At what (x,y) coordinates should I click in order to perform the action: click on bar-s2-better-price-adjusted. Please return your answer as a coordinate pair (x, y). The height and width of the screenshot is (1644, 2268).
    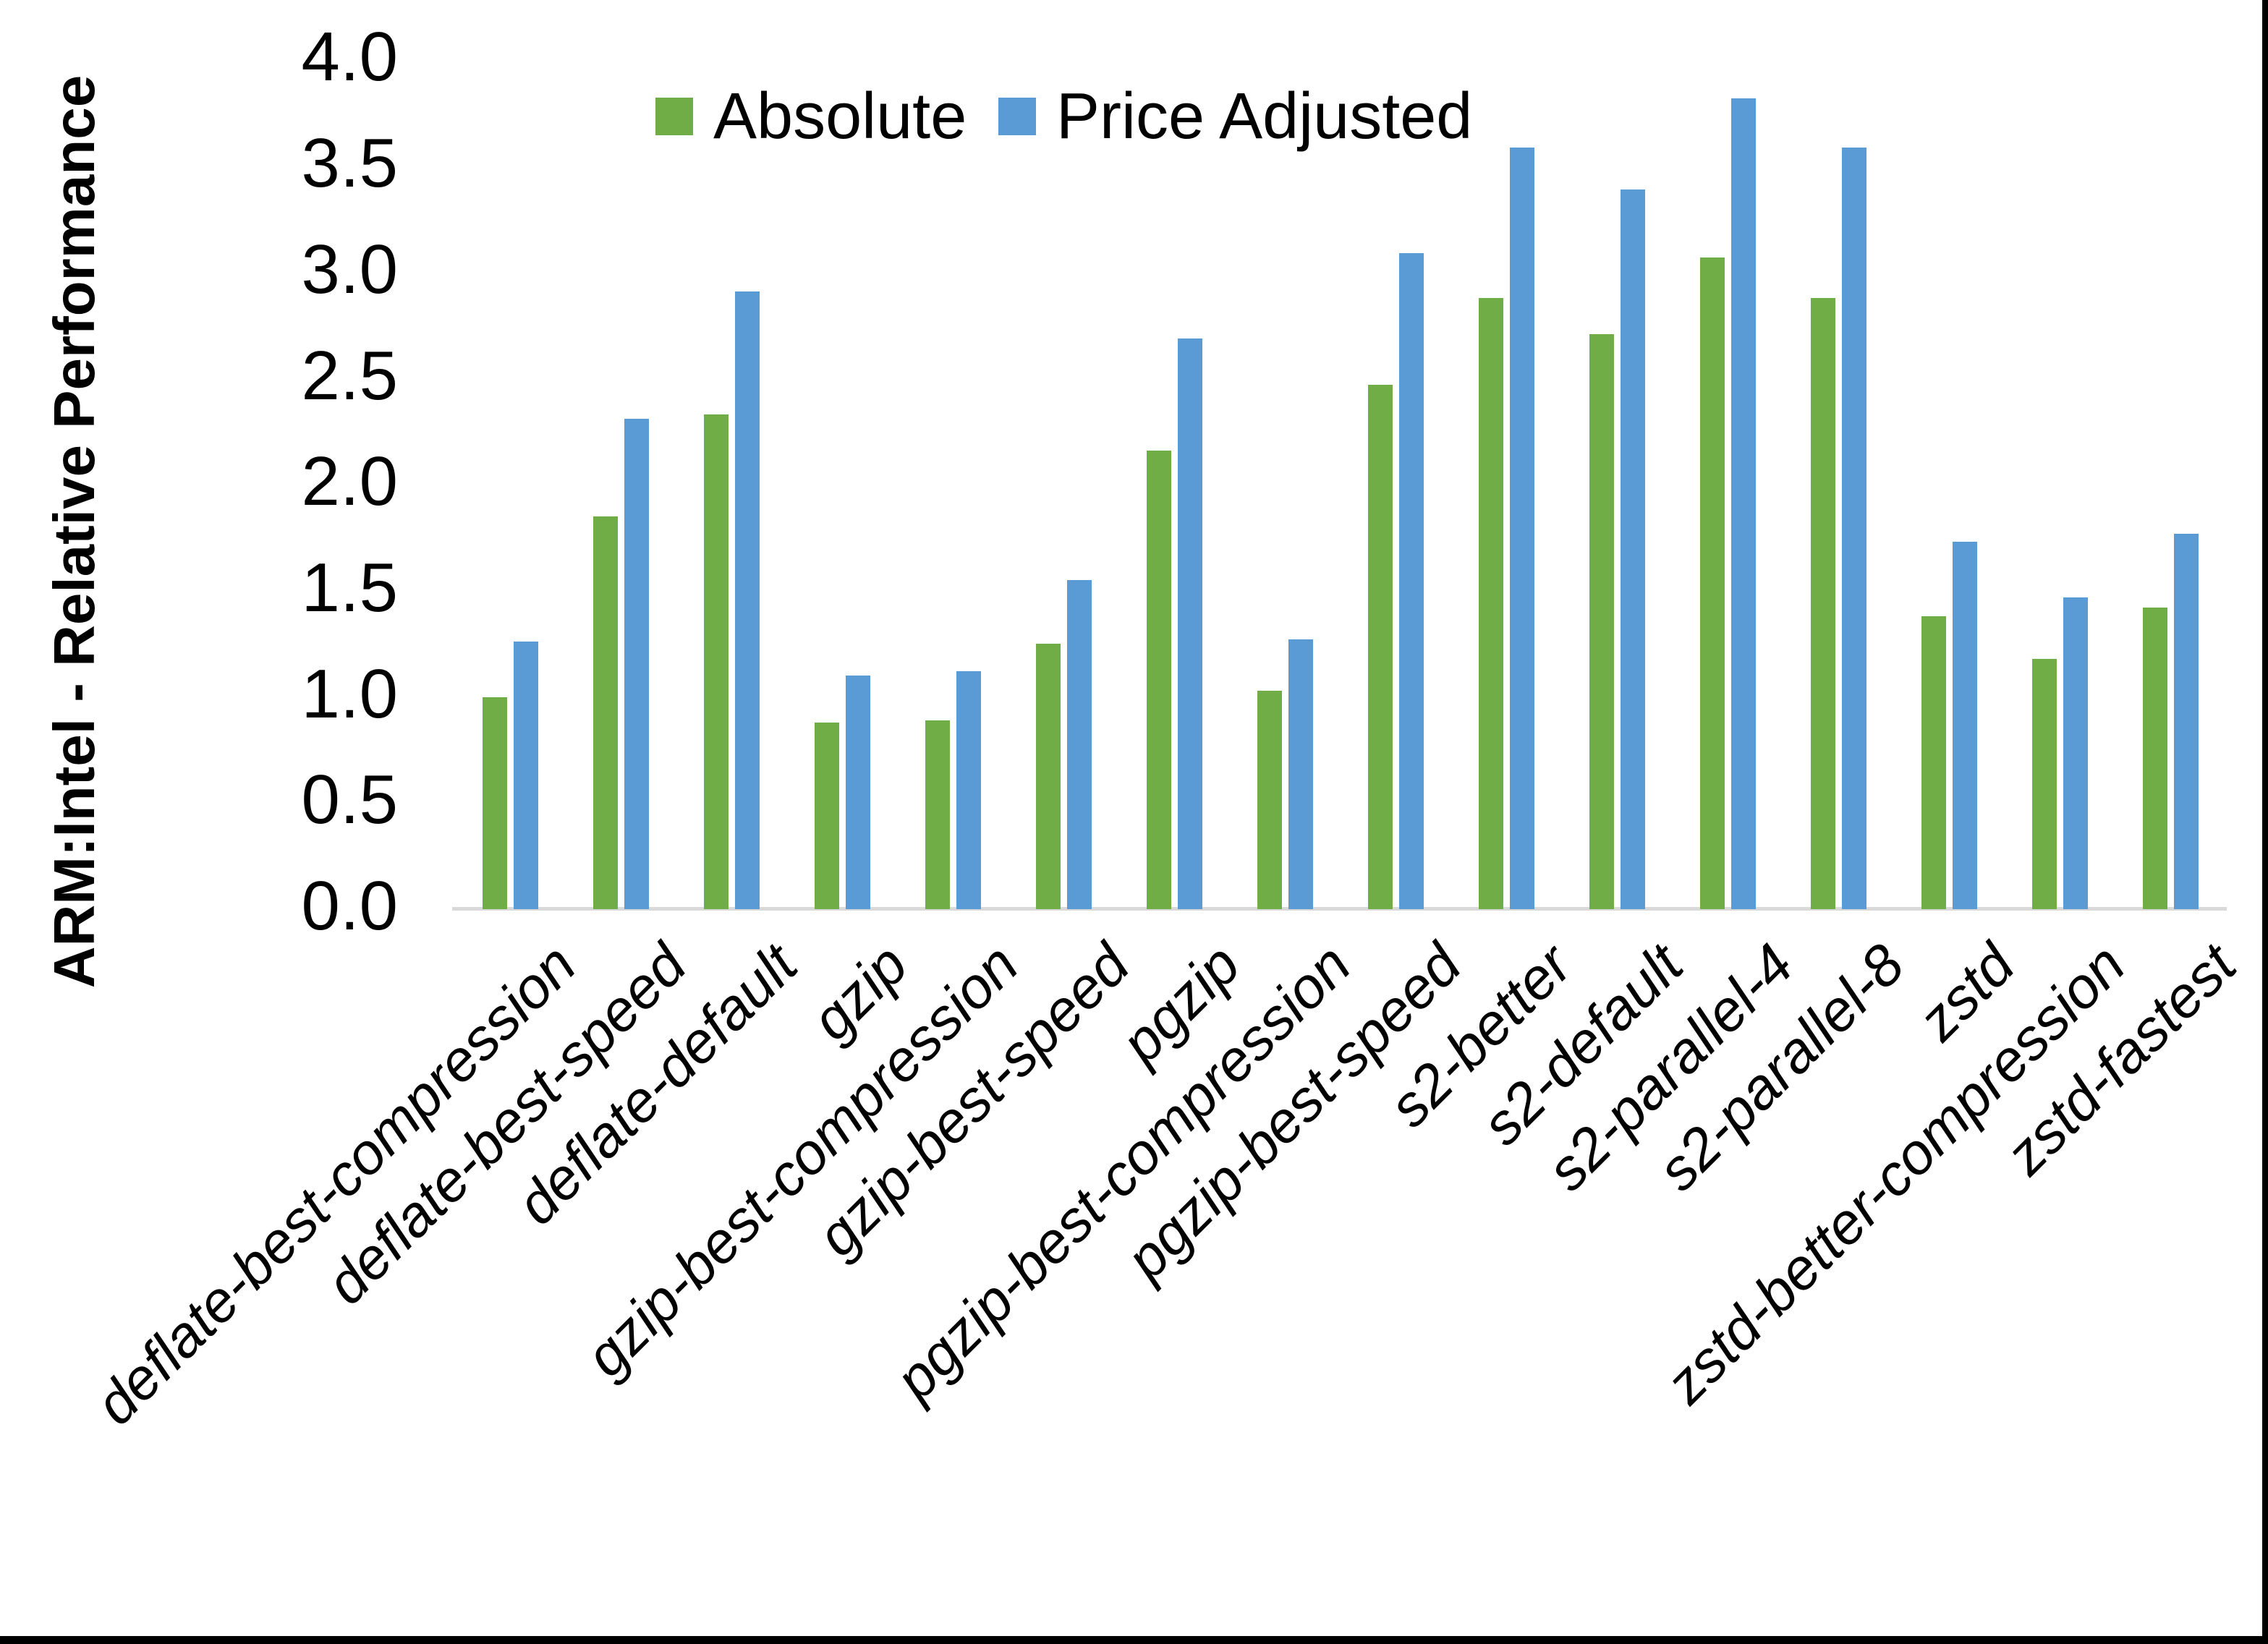
    Looking at the image, I should click on (1522, 528).